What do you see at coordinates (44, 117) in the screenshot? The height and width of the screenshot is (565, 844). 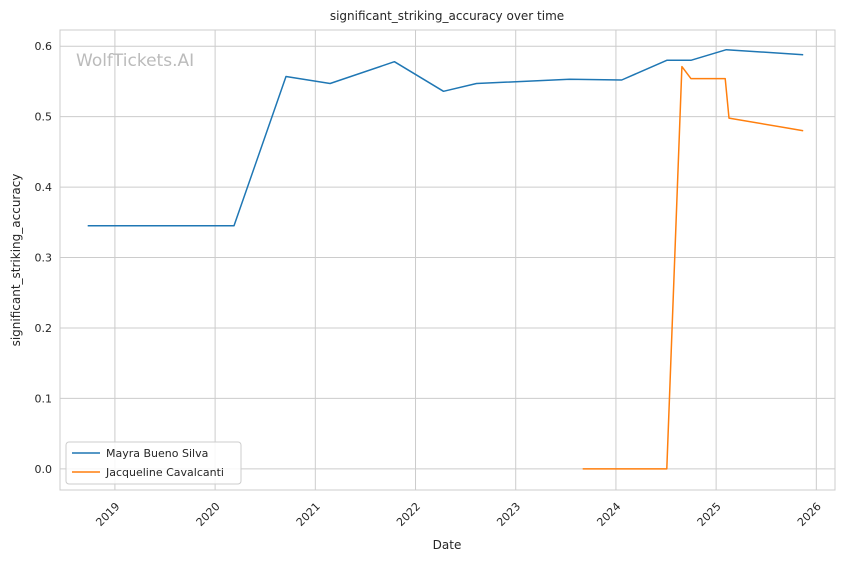 I see `y-tick-label: 0.5` at bounding box center [44, 117].